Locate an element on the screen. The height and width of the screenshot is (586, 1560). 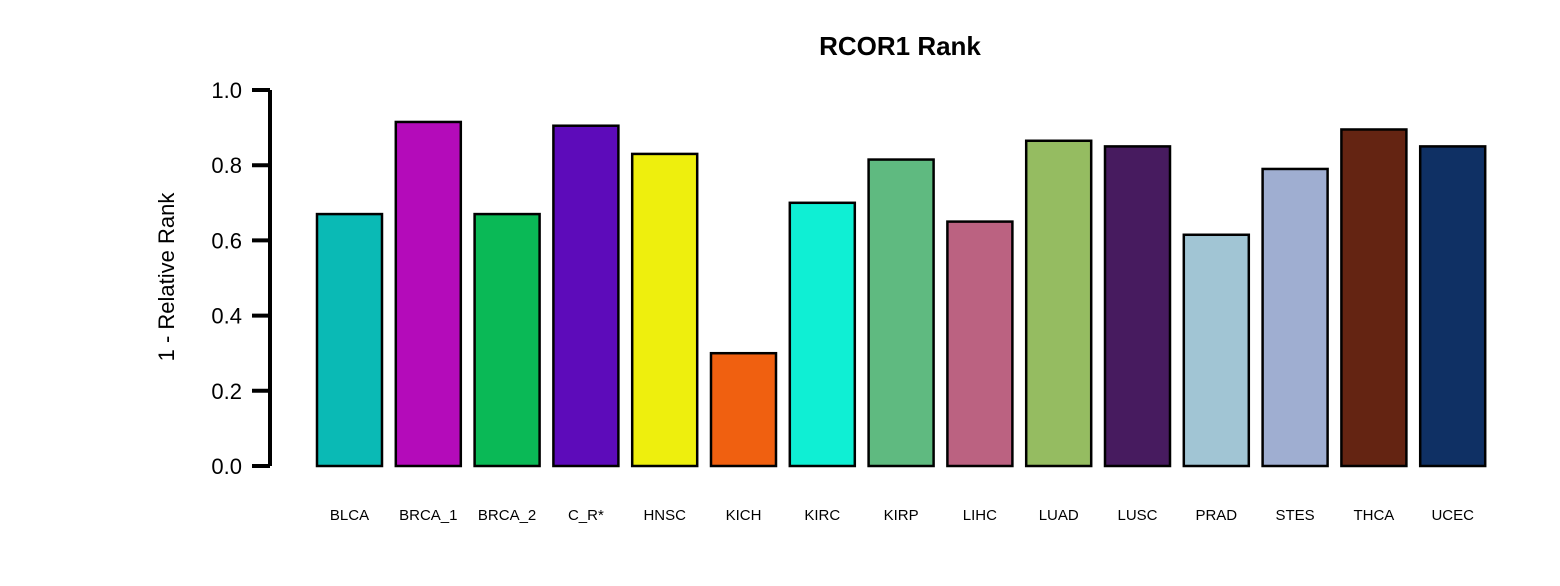
bar-kirc is located at coordinates (822, 334).